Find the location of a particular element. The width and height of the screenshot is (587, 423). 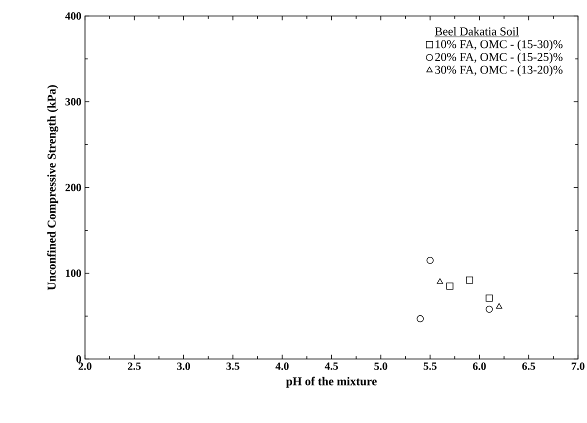

x-tick-label: 2.5 is located at coordinates (134, 366).